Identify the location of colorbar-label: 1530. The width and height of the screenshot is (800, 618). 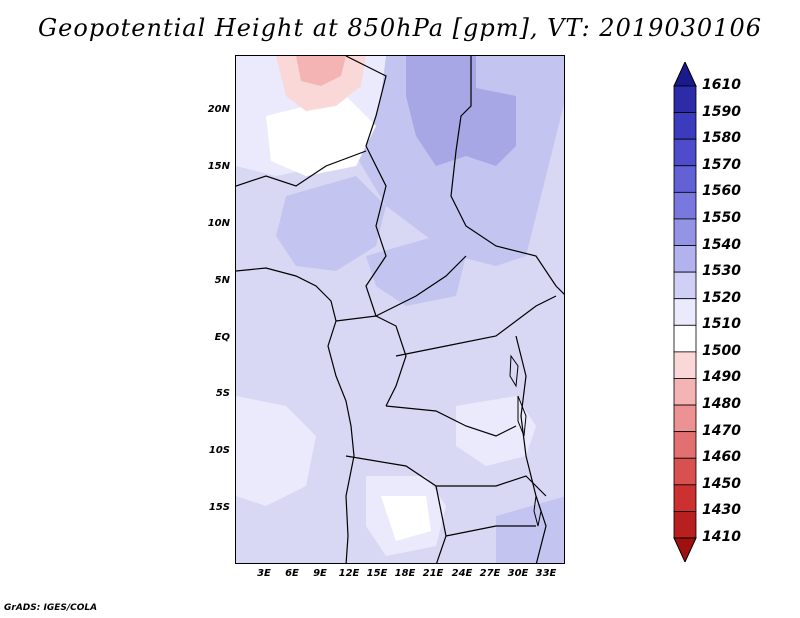
(721, 271).